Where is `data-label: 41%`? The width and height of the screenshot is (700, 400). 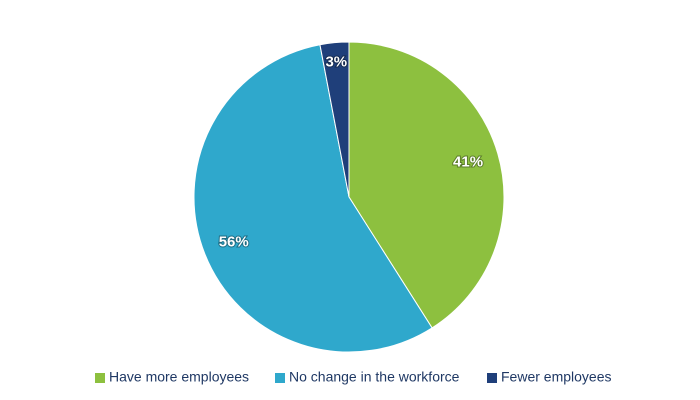 data-label: 41% is located at coordinates (468, 161).